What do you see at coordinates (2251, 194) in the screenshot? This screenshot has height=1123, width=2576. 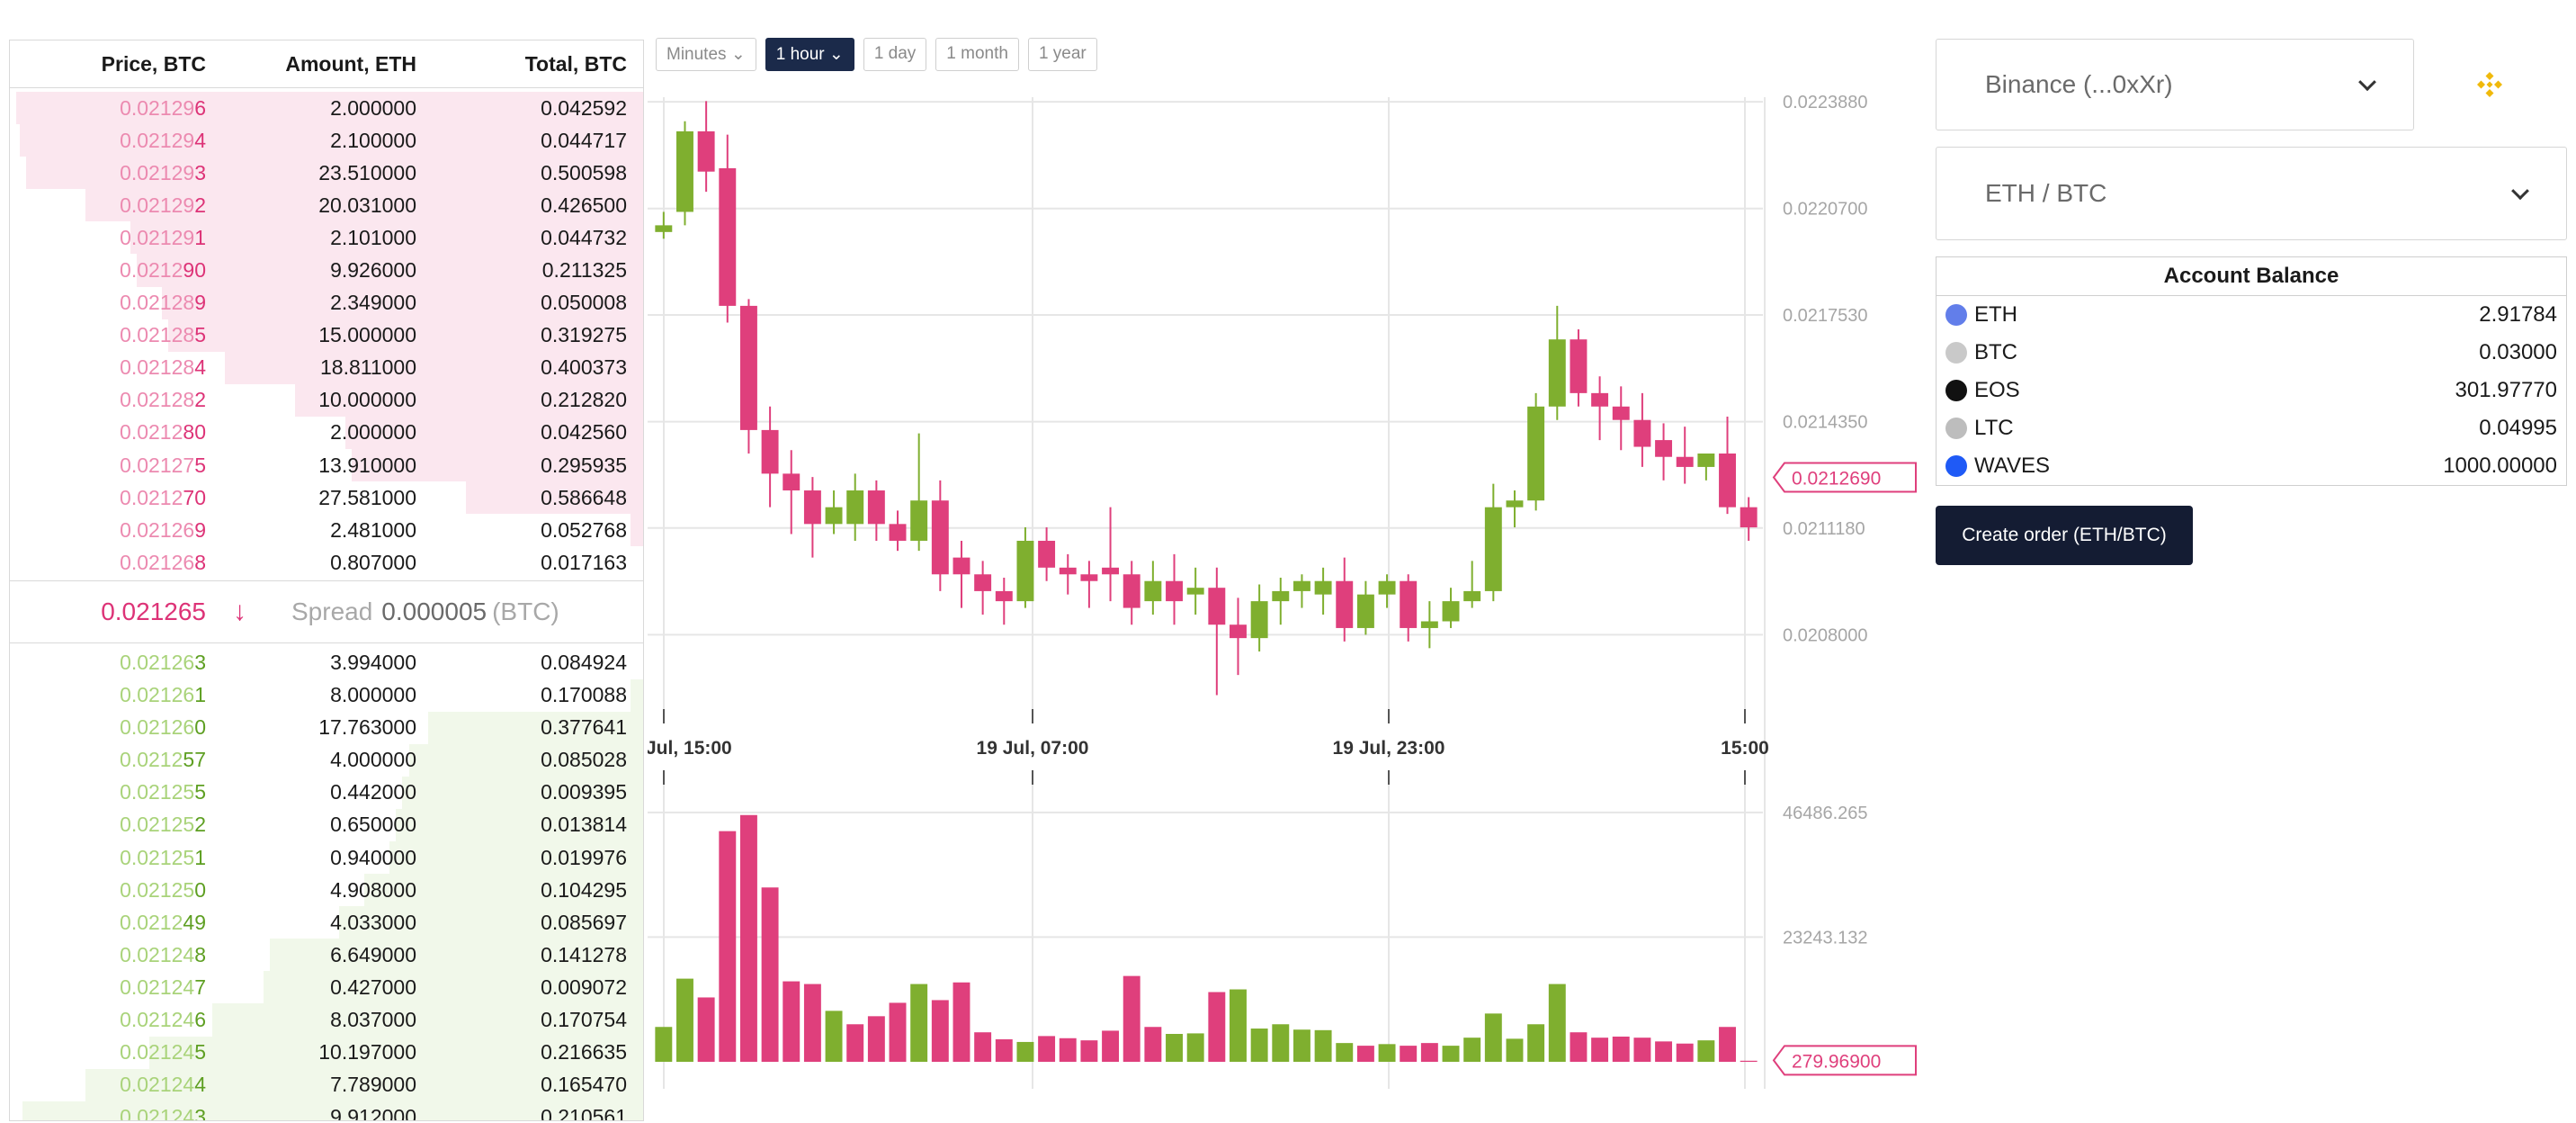 I see `pair-select: ETH / BTC` at bounding box center [2251, 194].